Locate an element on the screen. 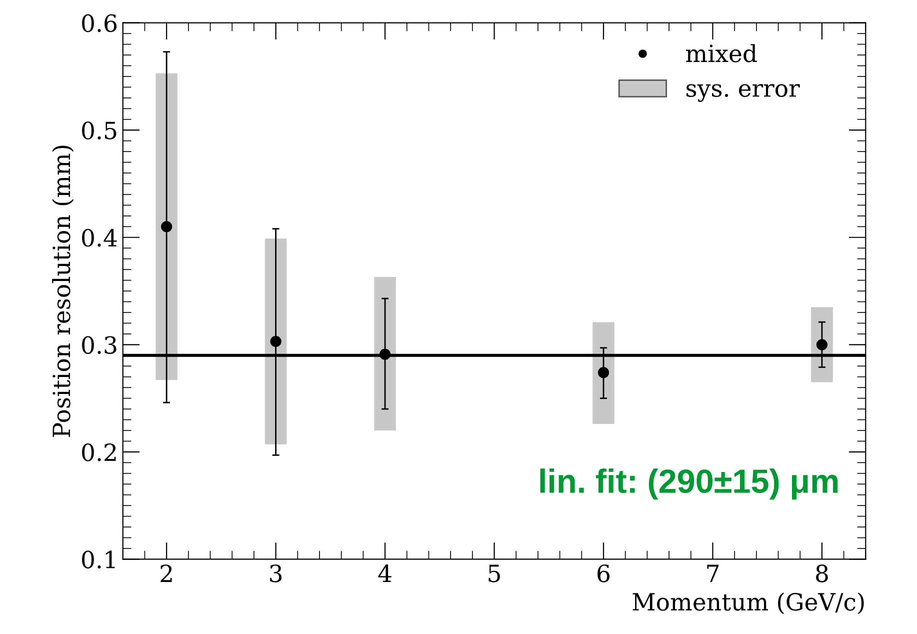 The image size is (917, 634). legend-label: mixed is located at coordinates (721, 53).